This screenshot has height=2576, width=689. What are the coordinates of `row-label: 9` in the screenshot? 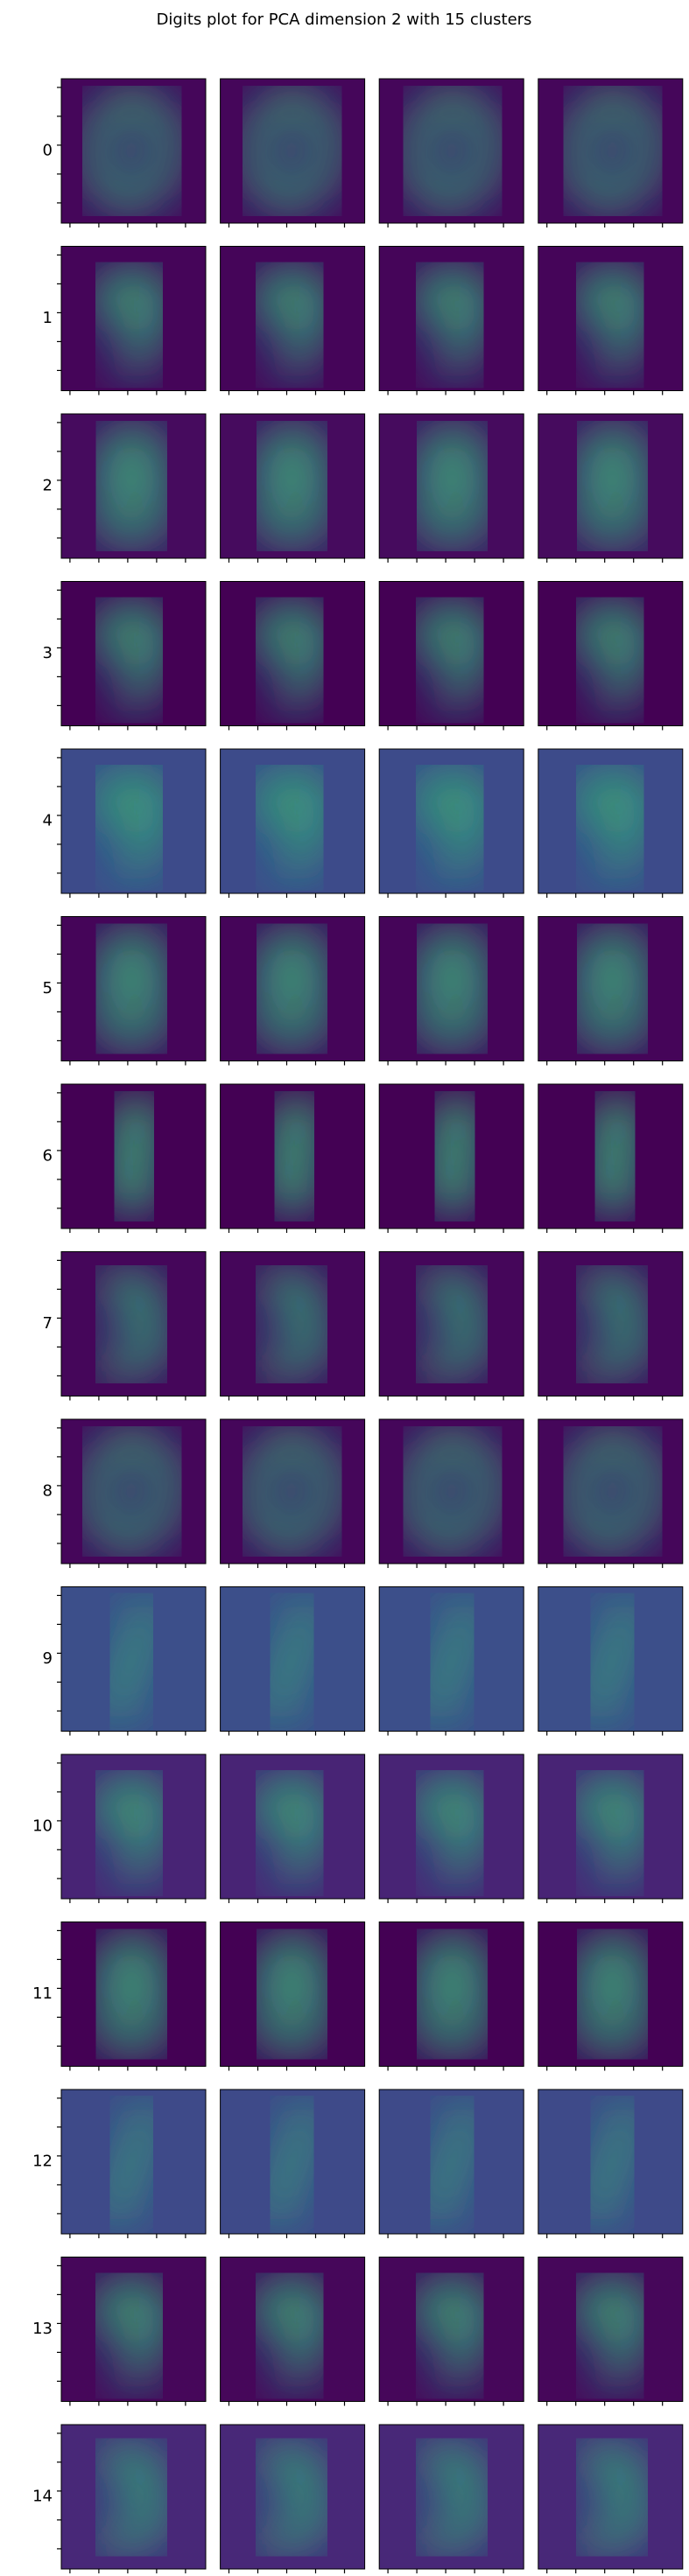 It's located at (48, 1658).